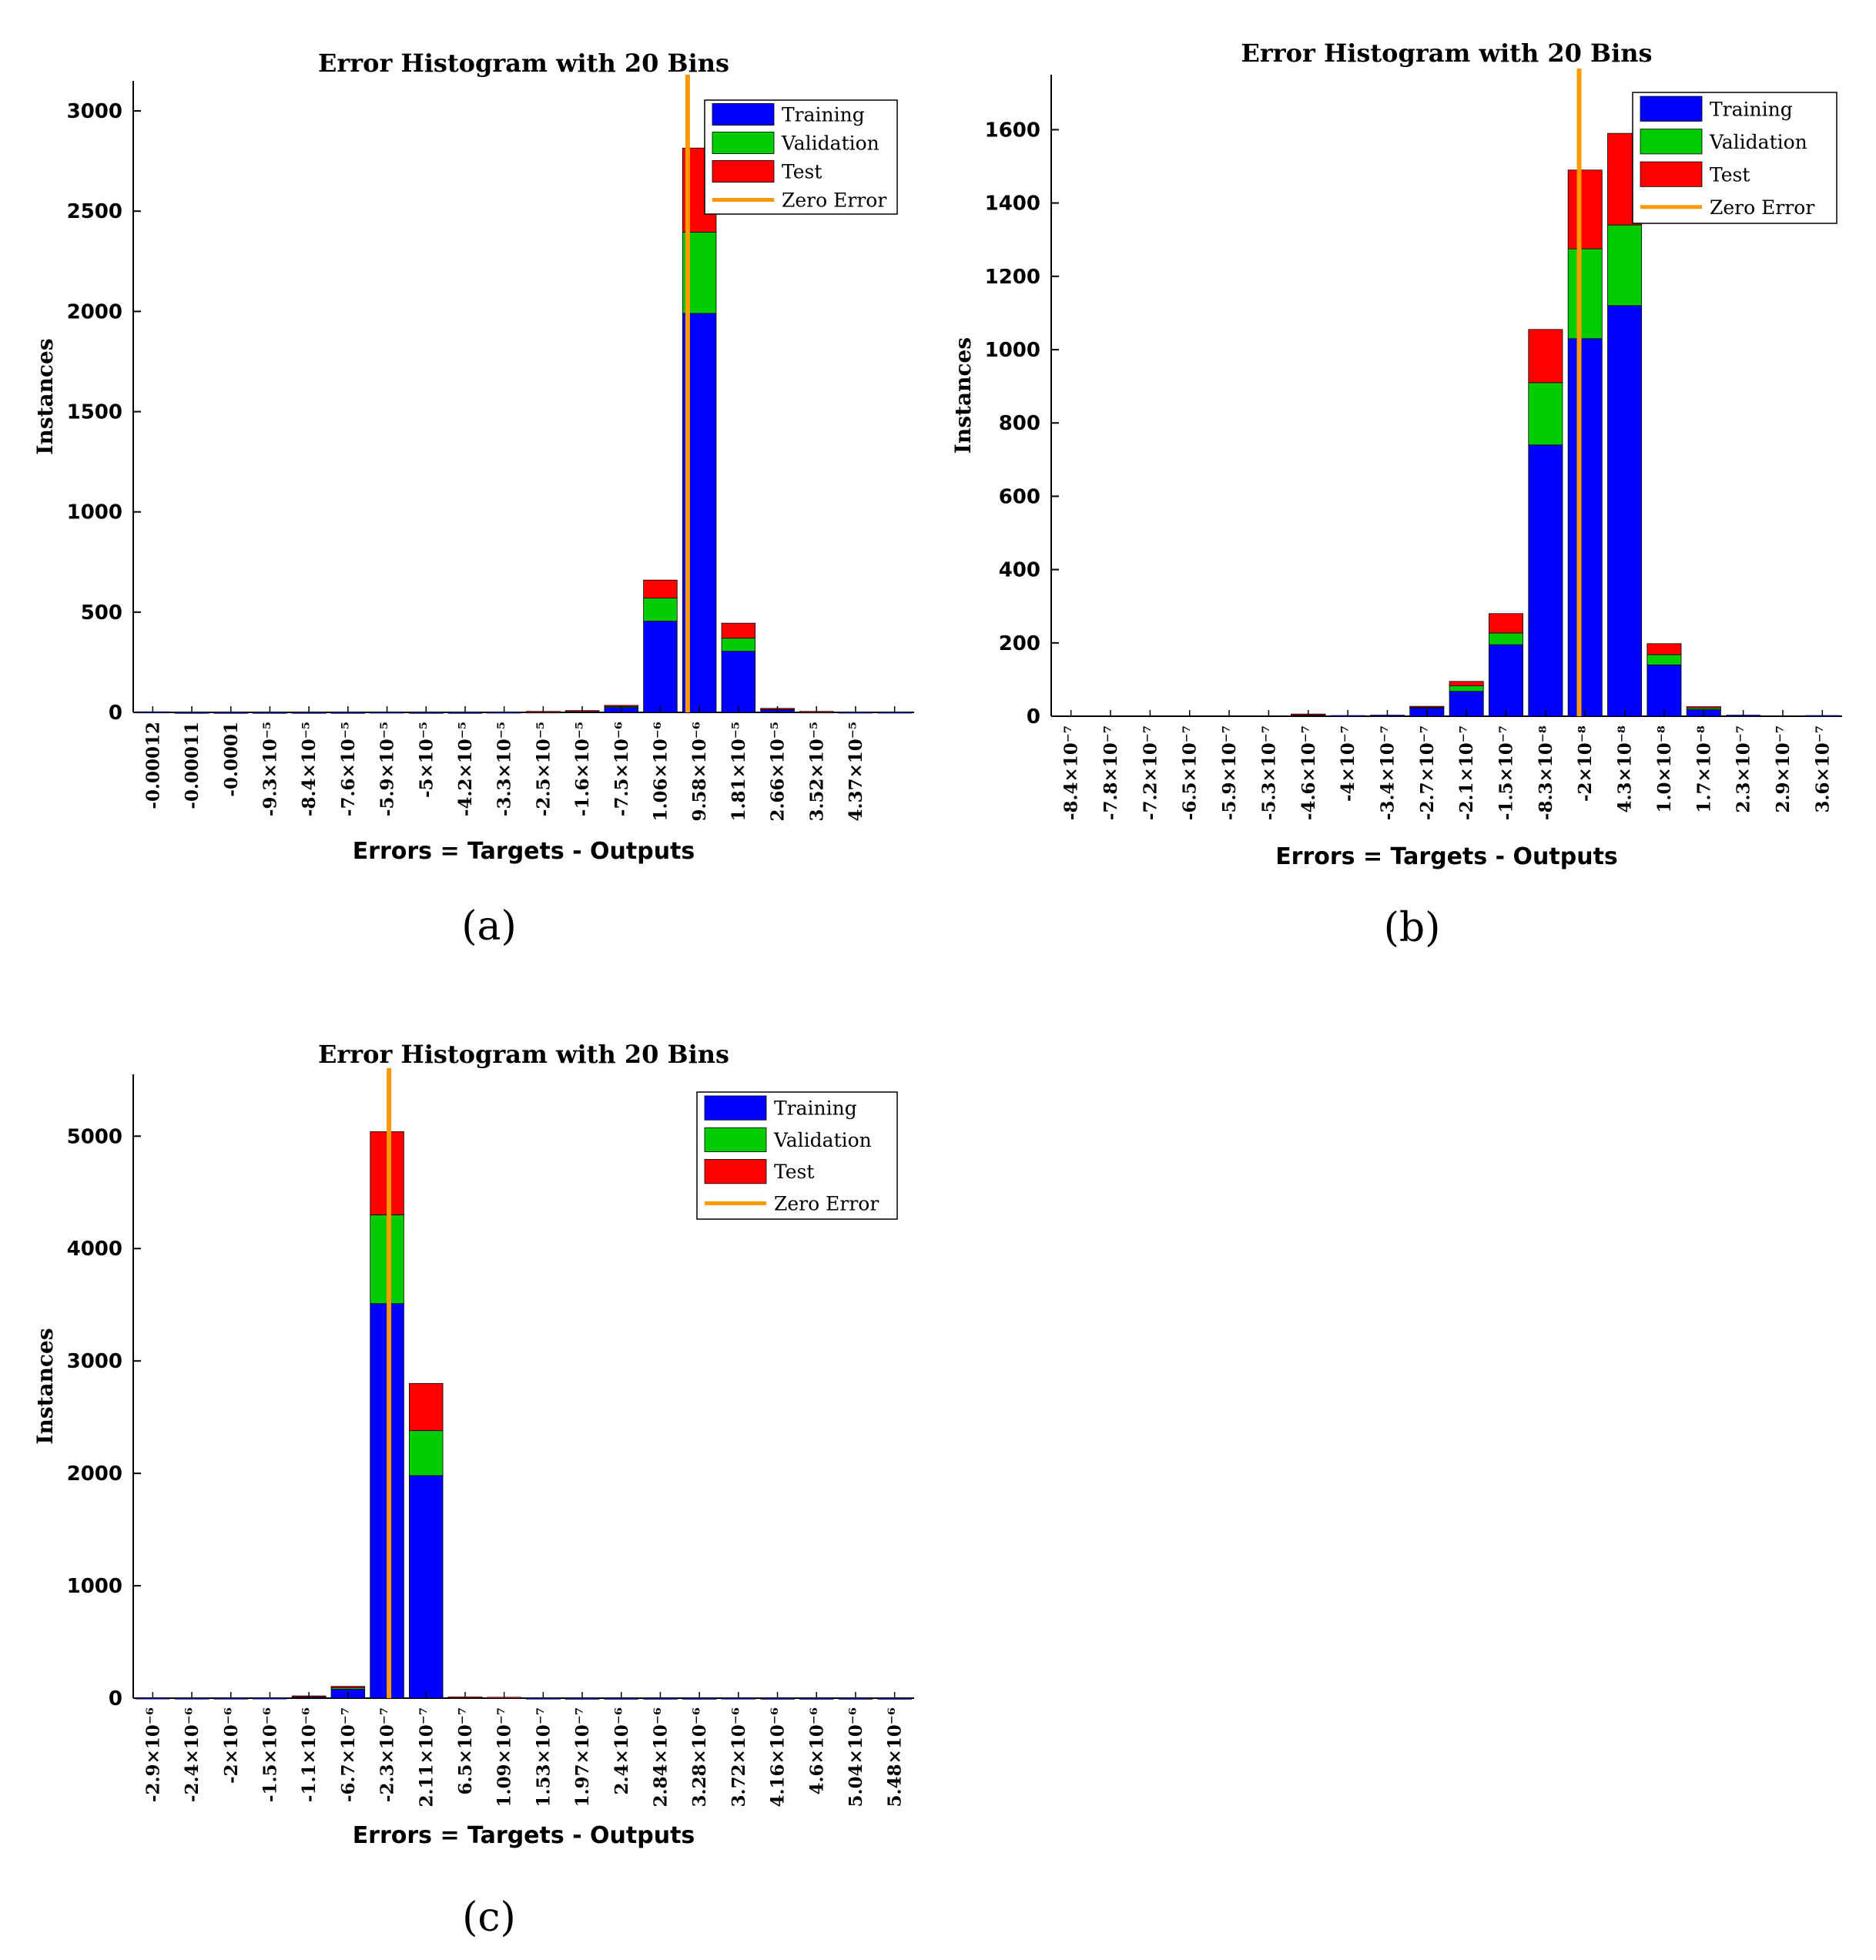 The width and height of the screenshot is (1876, 1960). Describe the element at coordinates (152, 766) in the screenshot. I see `x-tick-label: -0.00012` at that location.